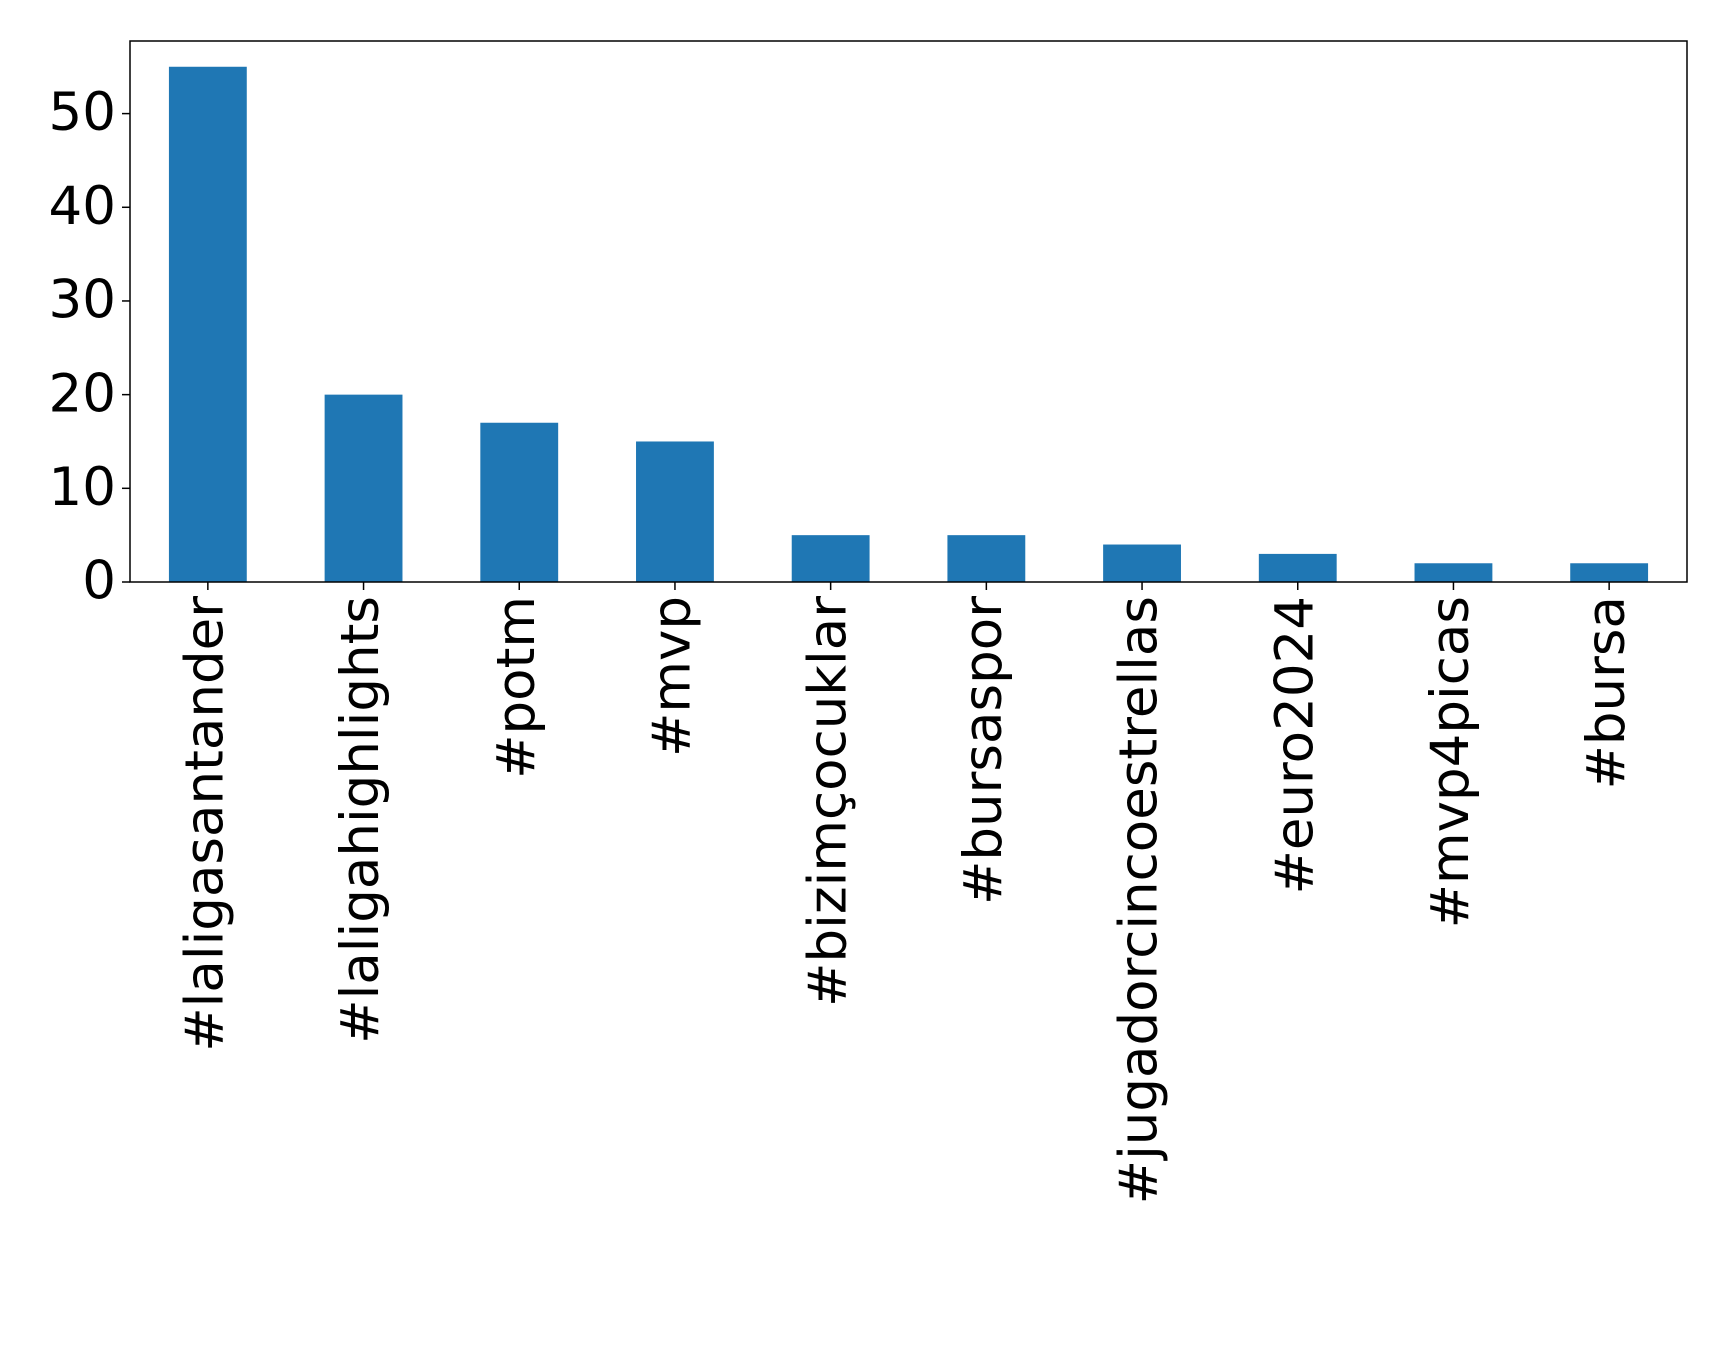  What do you see at coordinates (360, 820) in the screenshot?
I see `x-tick-label: #laligahighlights` at bounding box center [360, 820].